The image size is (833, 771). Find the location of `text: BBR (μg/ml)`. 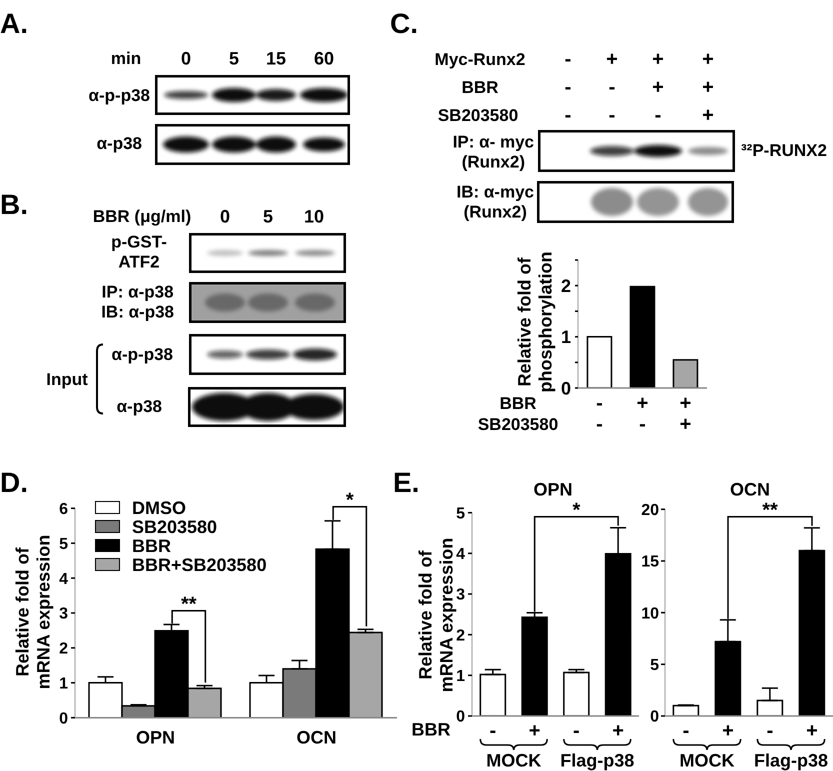

text: BBR (μg/ml) is located at coordinates (142, 217).